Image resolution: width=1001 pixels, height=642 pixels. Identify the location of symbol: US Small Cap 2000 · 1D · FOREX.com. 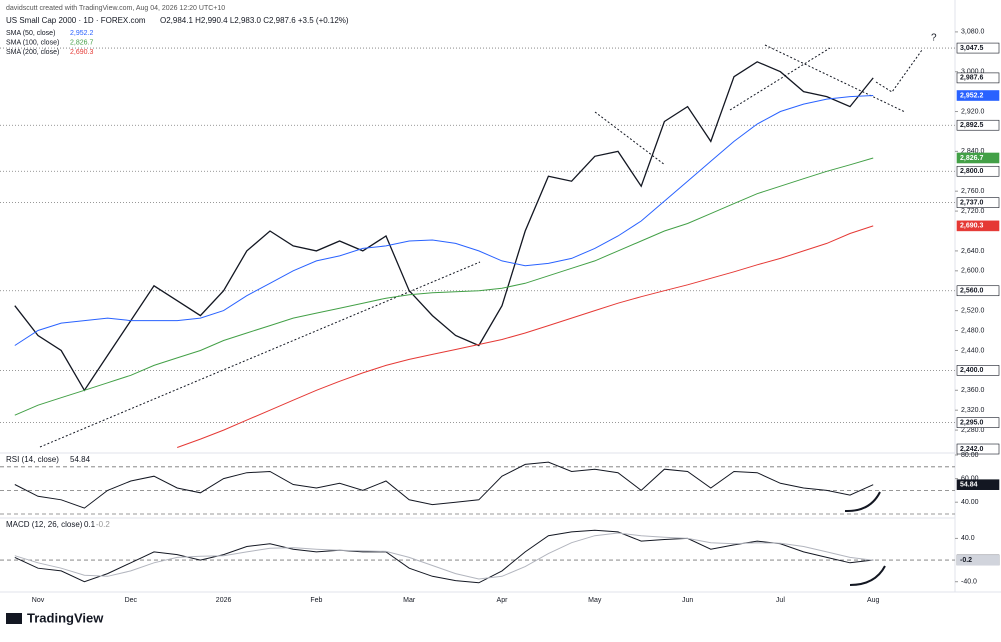
(76, 20).